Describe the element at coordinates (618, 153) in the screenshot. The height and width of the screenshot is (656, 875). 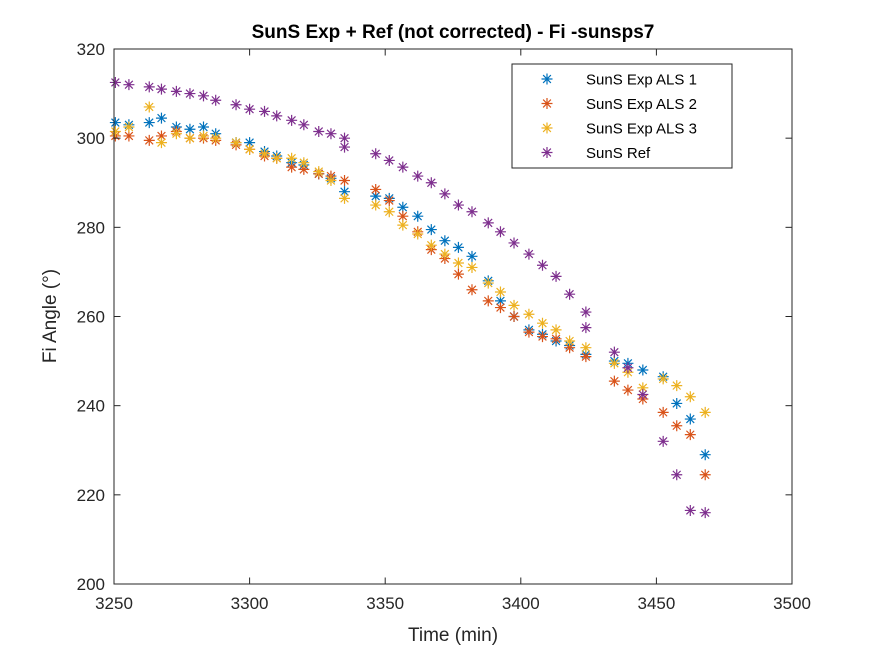
I see `legend-label: SunS Ref` at that location.